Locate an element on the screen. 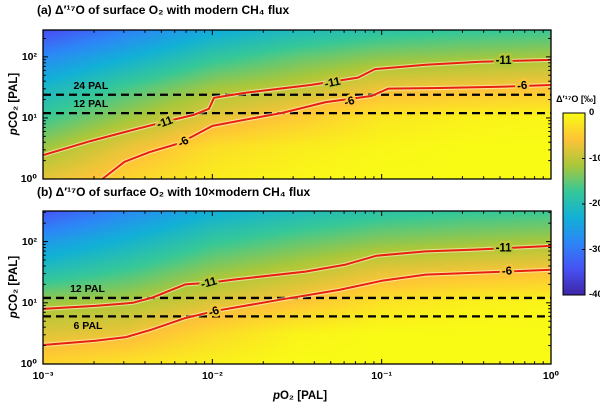 The width and height of the screenshot is (600, 412). x-tick-label: 10⁰ is located at coordinates (551, 376).